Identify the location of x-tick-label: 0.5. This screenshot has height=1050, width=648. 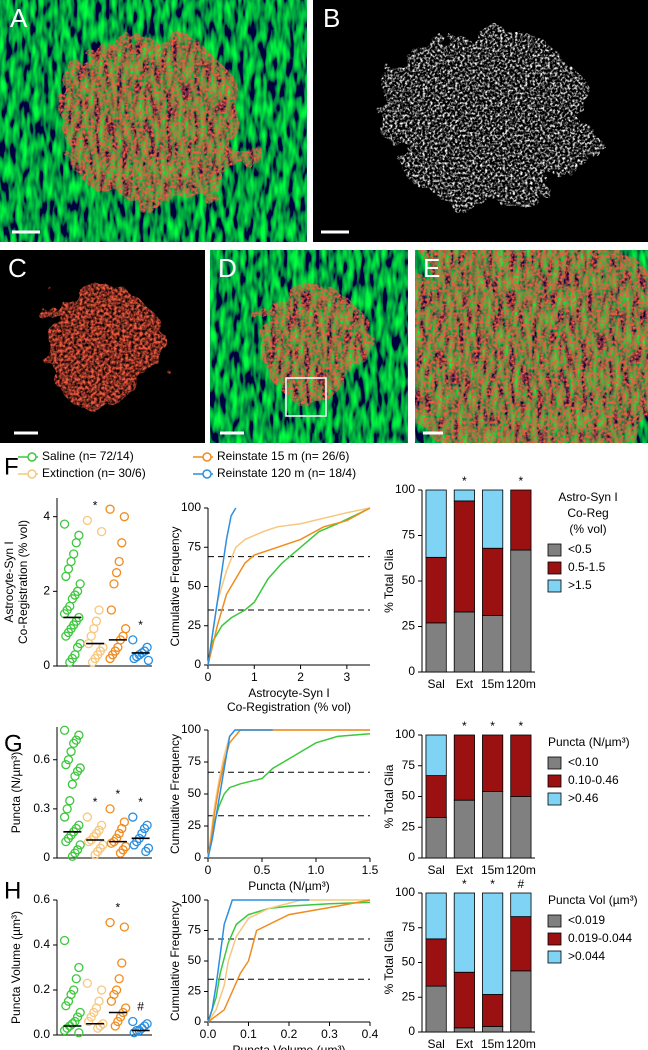
(262, 870).